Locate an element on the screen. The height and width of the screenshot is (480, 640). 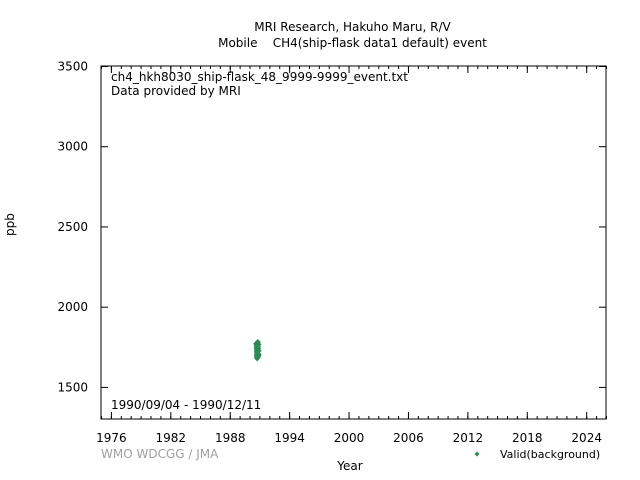
x-tick-label: 1976 is located at coordinates (111, 438).